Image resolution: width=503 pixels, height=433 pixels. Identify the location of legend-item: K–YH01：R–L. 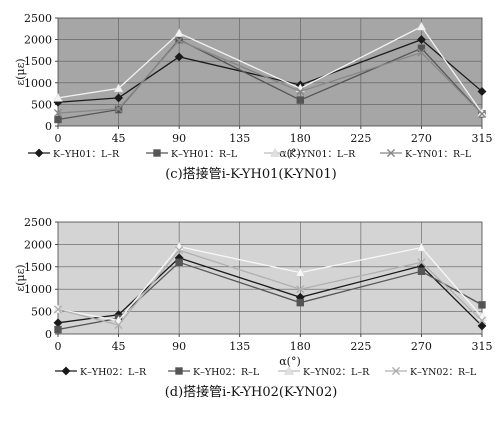
(192, 154).